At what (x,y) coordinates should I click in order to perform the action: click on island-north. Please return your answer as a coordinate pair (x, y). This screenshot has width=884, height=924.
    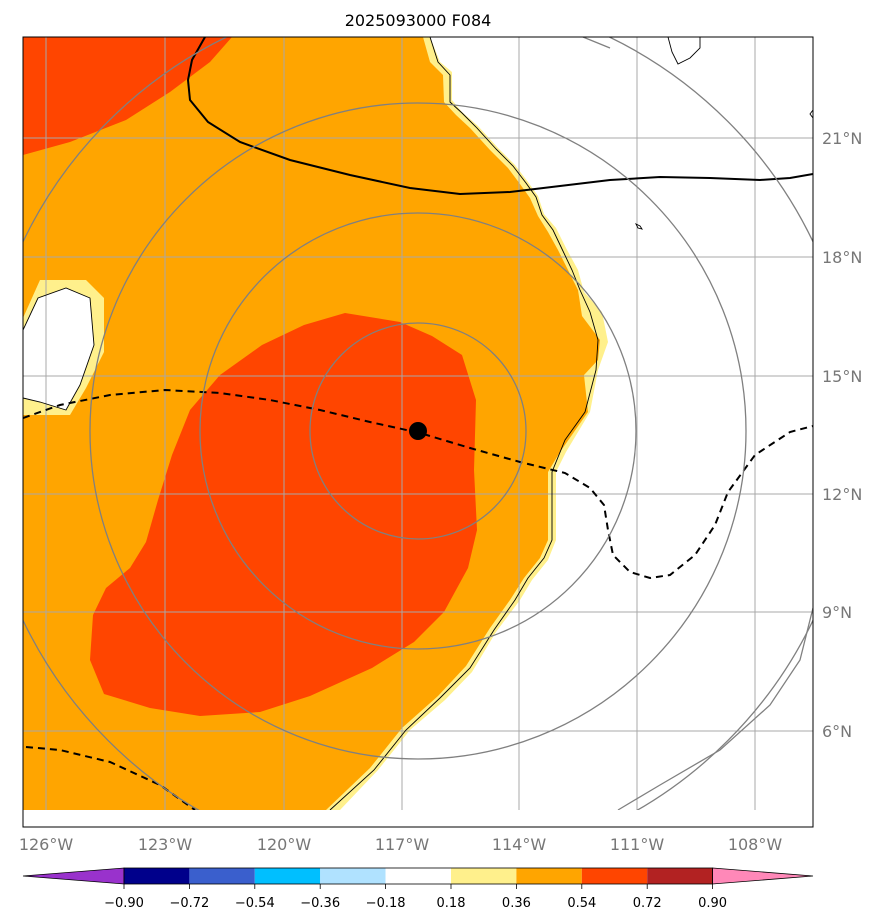
    Looking at the image, I should click on (684, 51).